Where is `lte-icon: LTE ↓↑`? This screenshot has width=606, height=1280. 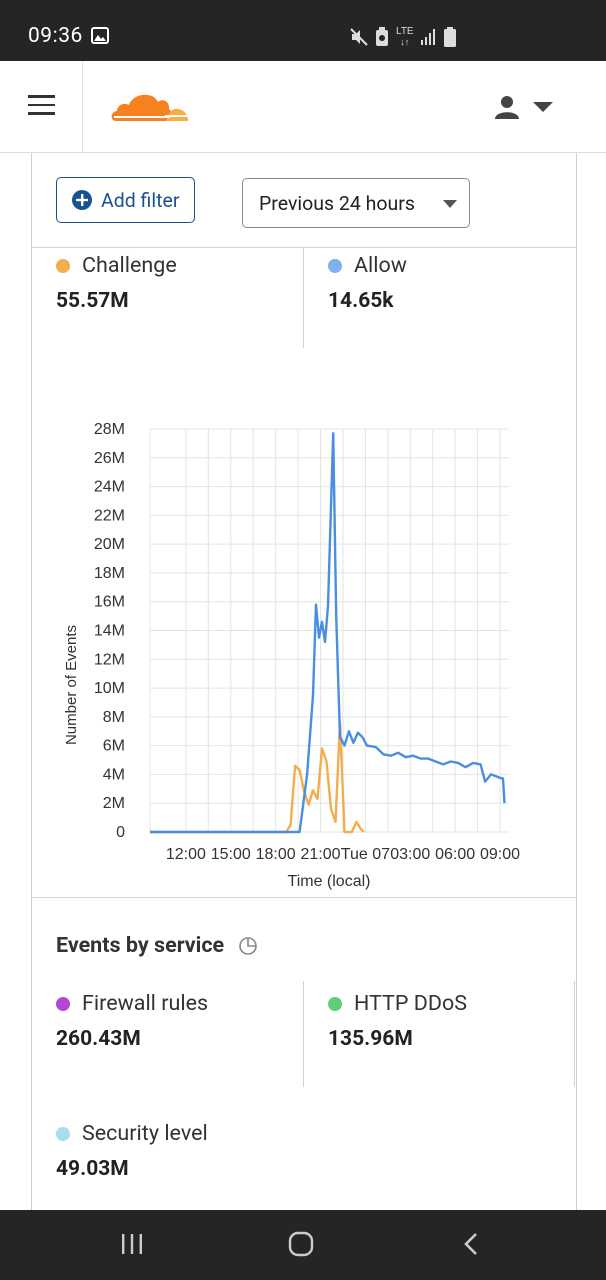 lte-icon: LTE ↓↑ is located at coordinates (405, 37).